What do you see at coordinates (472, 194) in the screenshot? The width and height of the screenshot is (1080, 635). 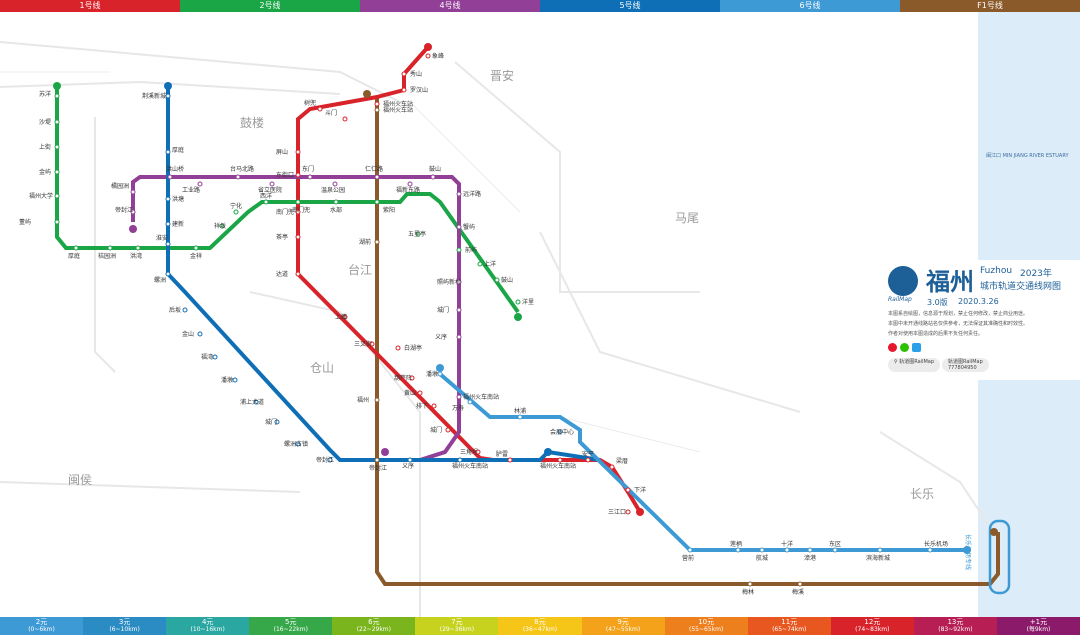 I see `station-label: 远洋路` at bounding box center [472, 194].